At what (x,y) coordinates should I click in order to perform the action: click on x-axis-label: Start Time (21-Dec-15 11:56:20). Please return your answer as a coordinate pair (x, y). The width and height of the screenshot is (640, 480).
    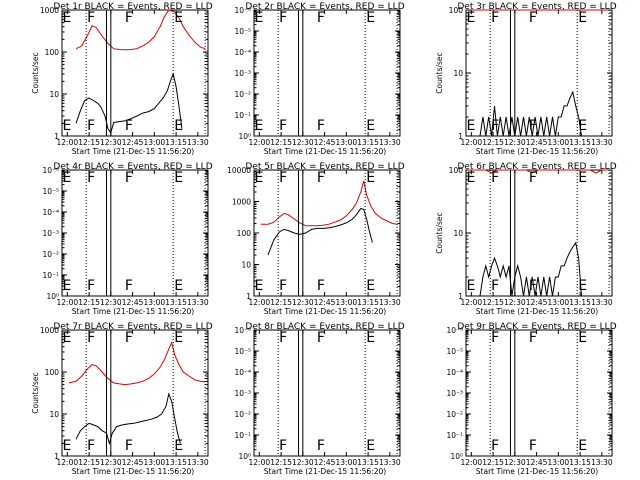
    Looking at the image, I should click on (325, 151).